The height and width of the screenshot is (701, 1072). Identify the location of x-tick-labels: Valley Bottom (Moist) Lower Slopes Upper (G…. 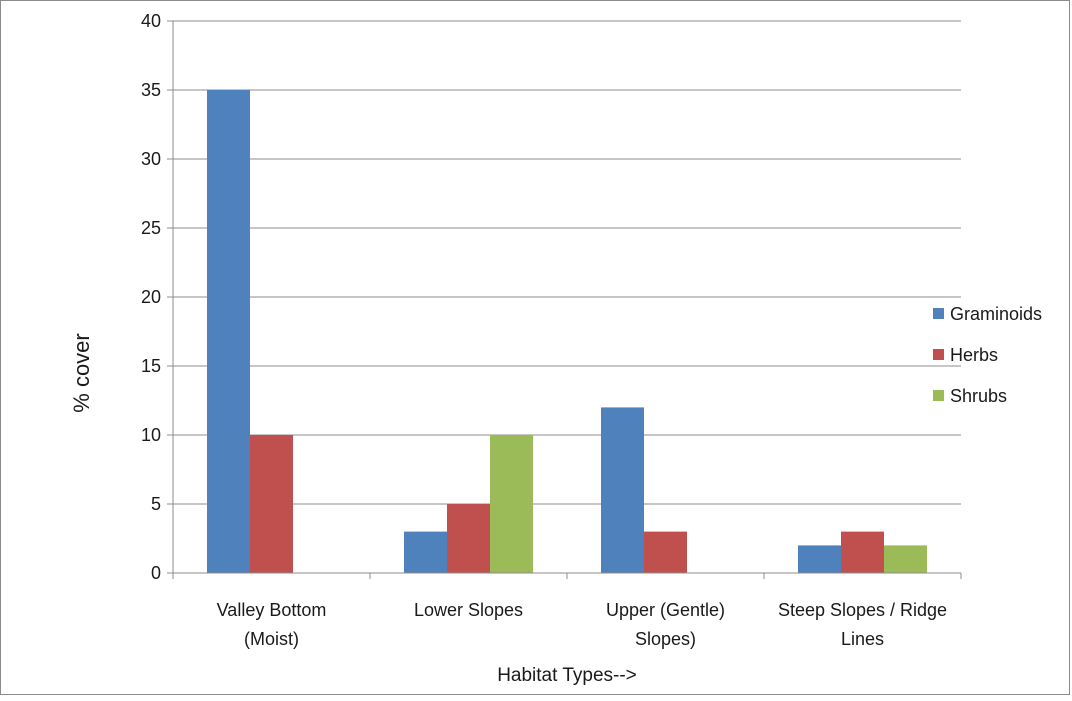
(582, 624).